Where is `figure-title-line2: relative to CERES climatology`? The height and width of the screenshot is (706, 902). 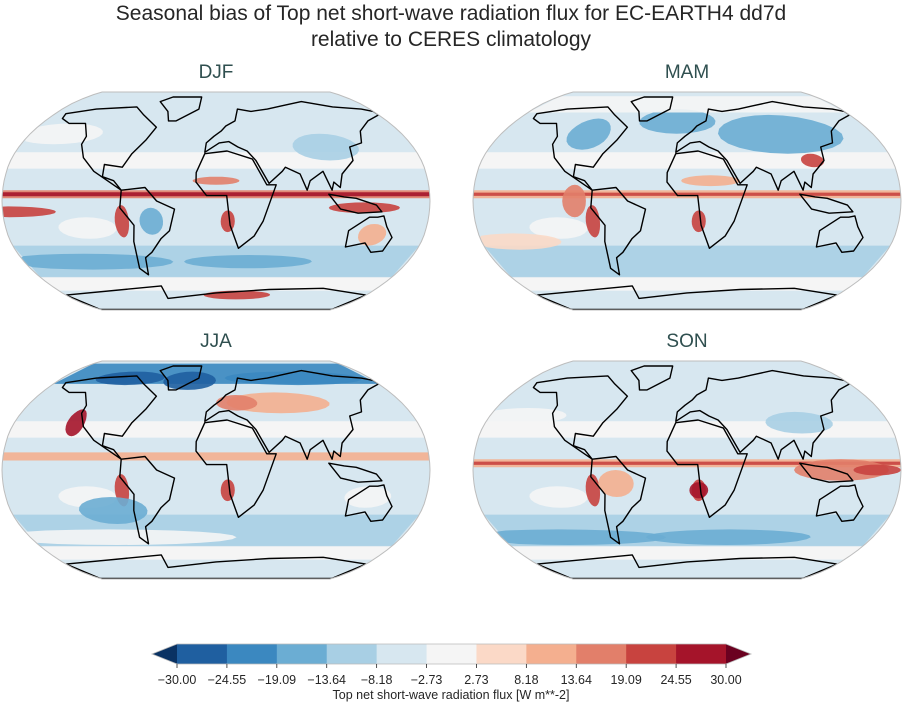
figure-title-line2: relative to CERES climatology is located at coordinates (451, 39).